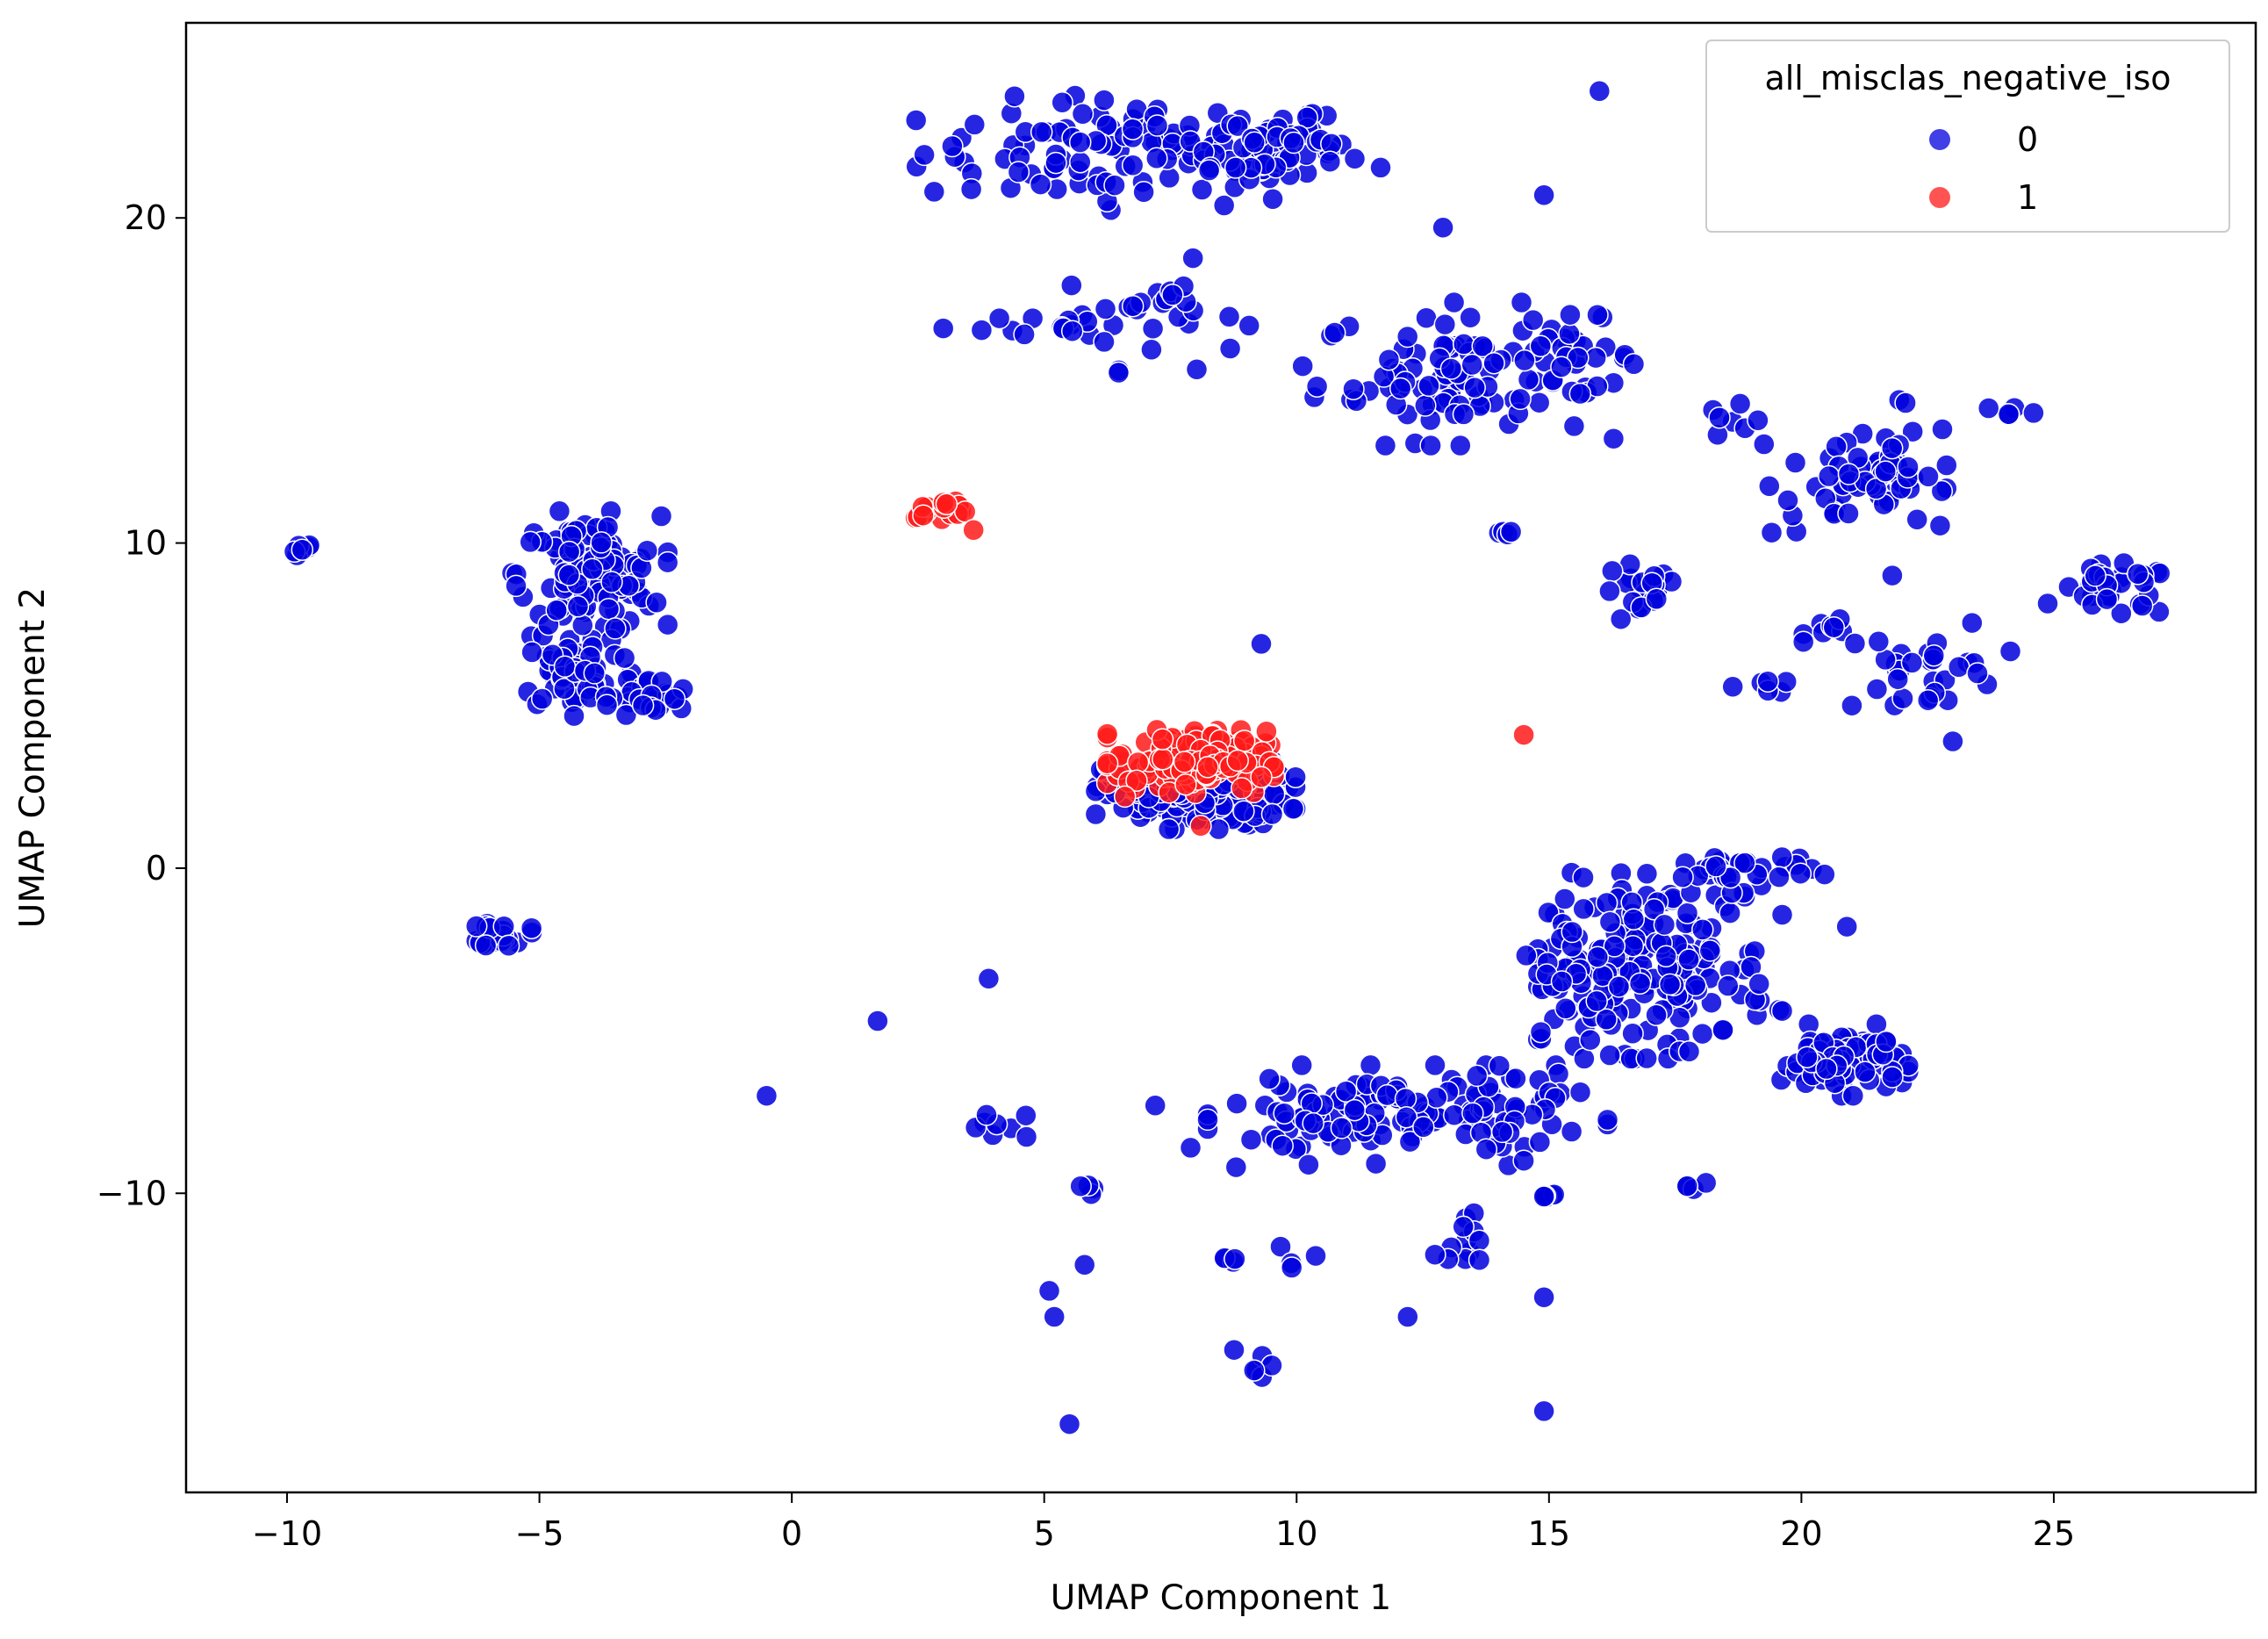 This screenshot has width=2268, height=1639. I want to click on legend-label-1: 1, so click(2027, 197).